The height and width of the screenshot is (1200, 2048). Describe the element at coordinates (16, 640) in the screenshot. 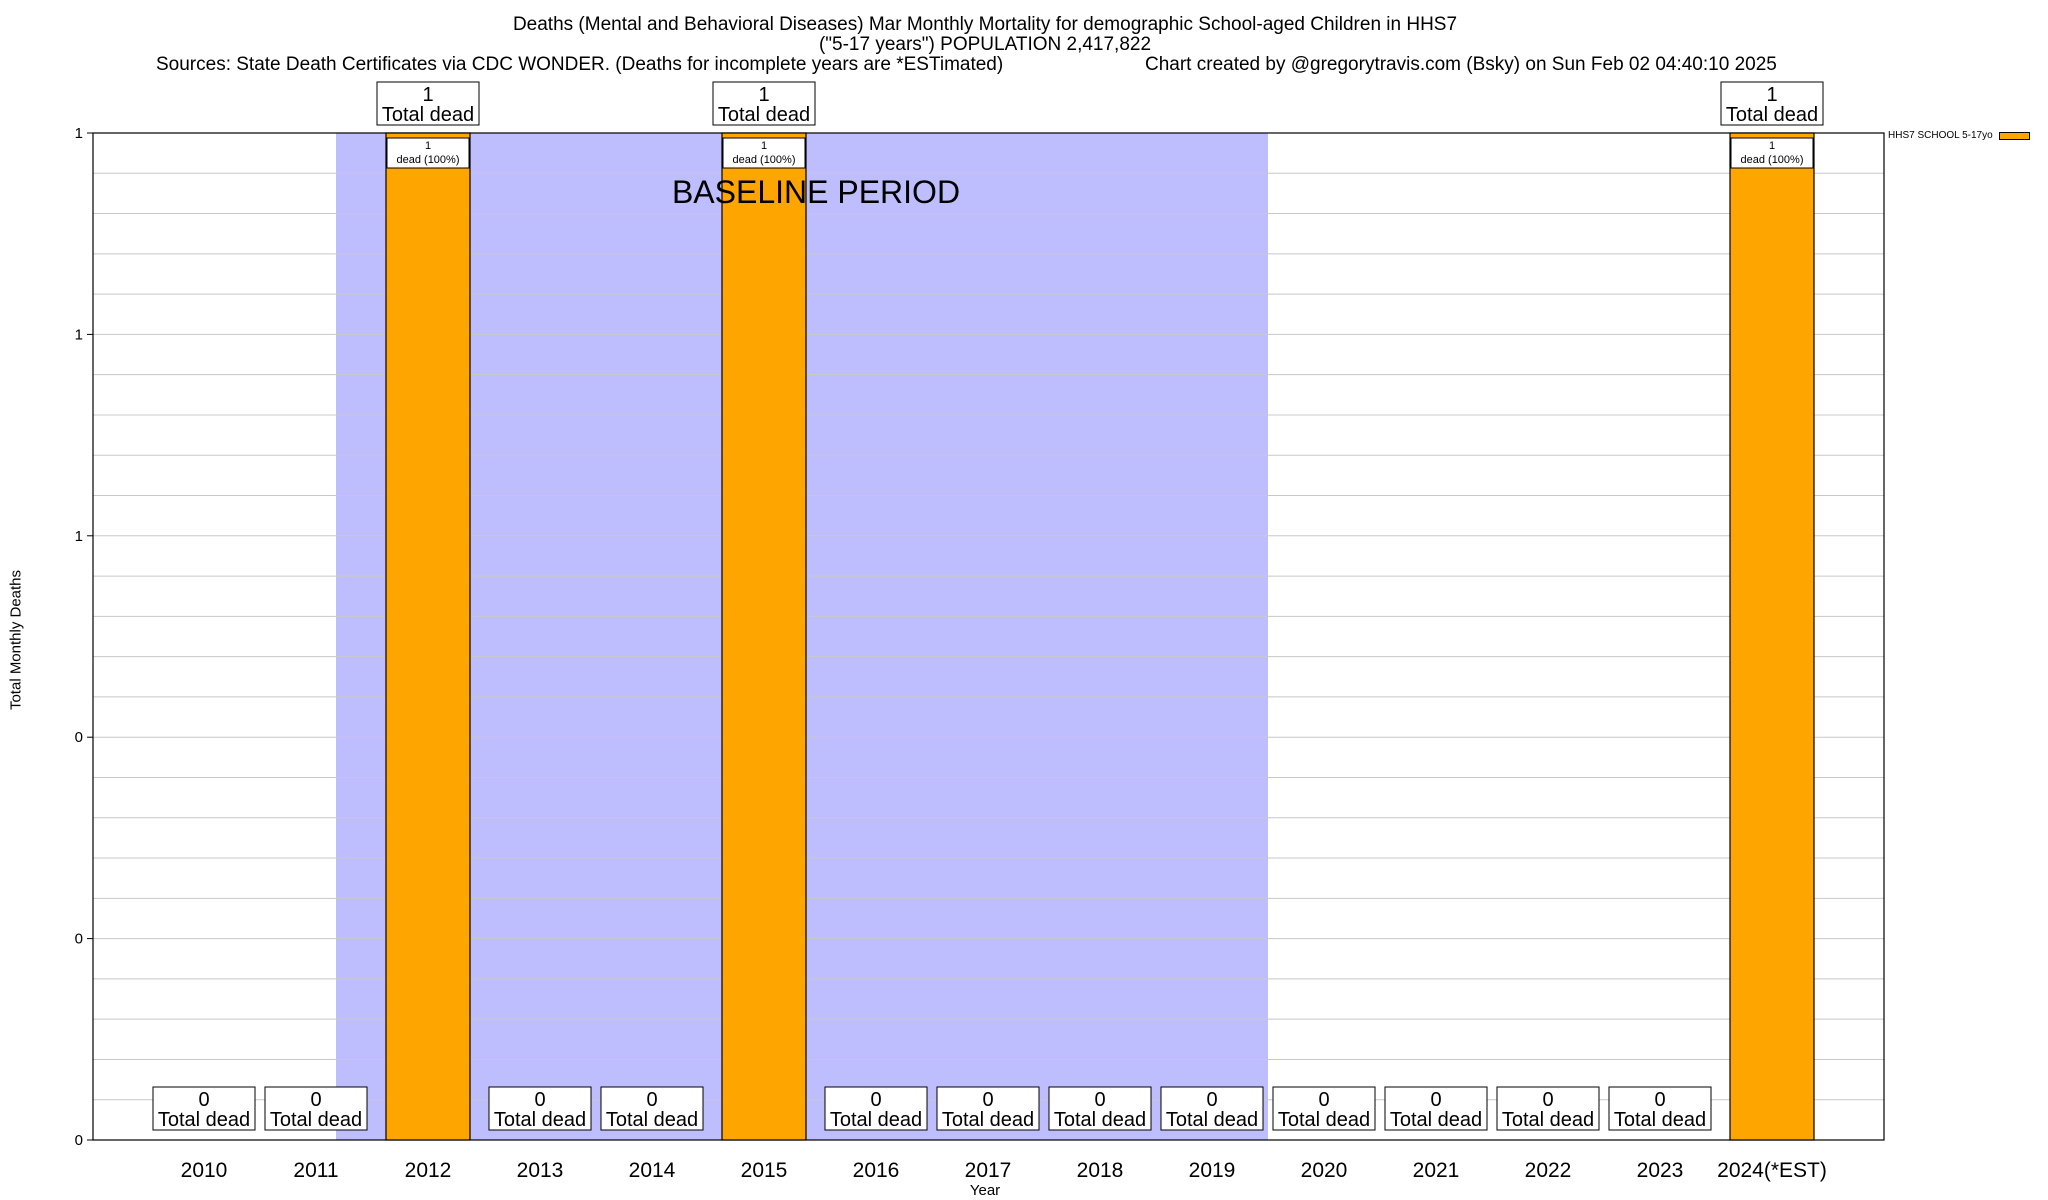

I see `y-axis-label: Total Monthly Deaths` at that location.